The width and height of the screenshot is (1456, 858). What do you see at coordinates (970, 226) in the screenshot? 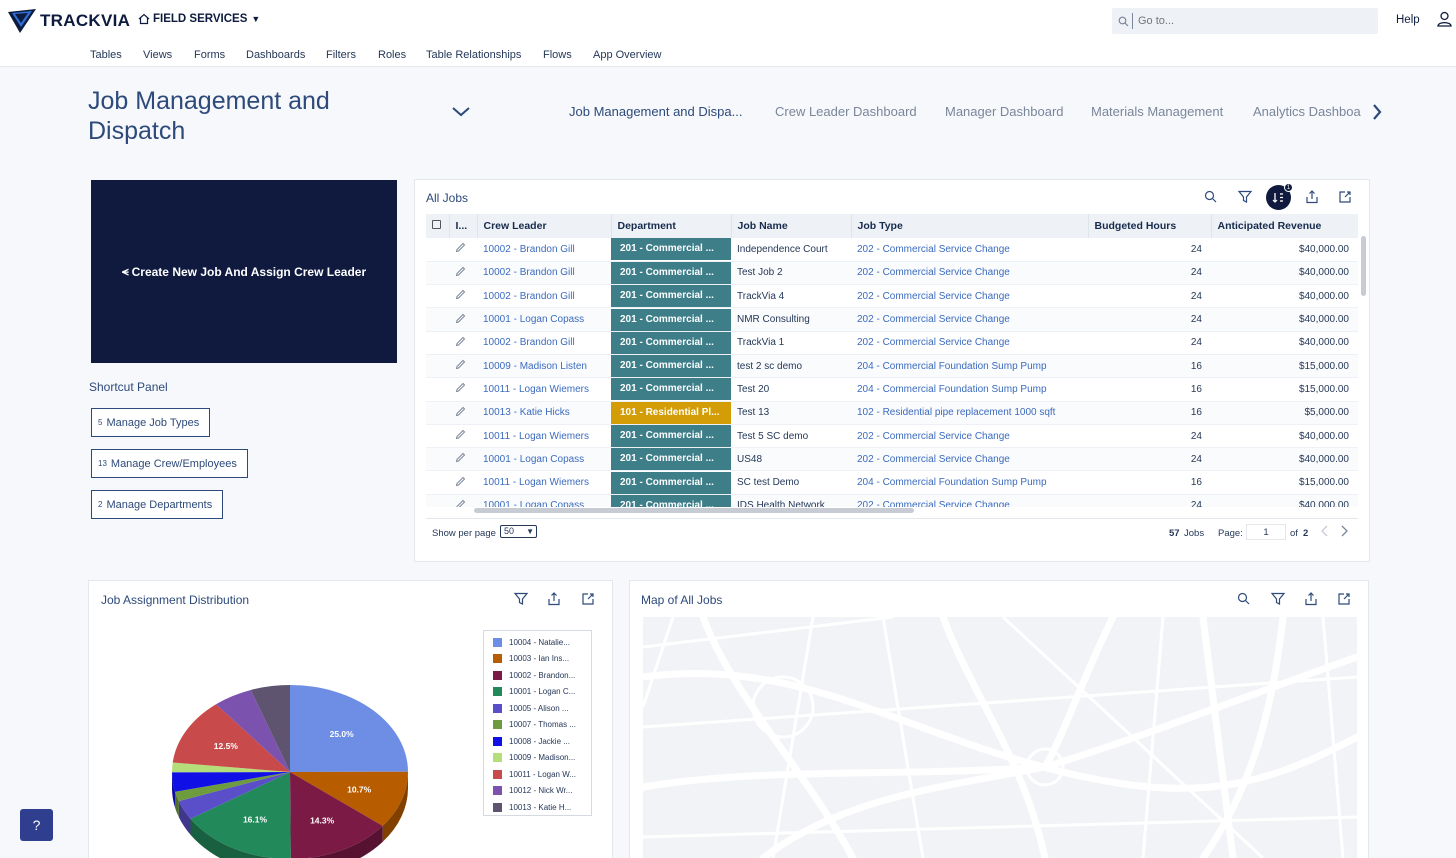
I see `column-header-job-type: Job Type` at bounding box center [970, 226].